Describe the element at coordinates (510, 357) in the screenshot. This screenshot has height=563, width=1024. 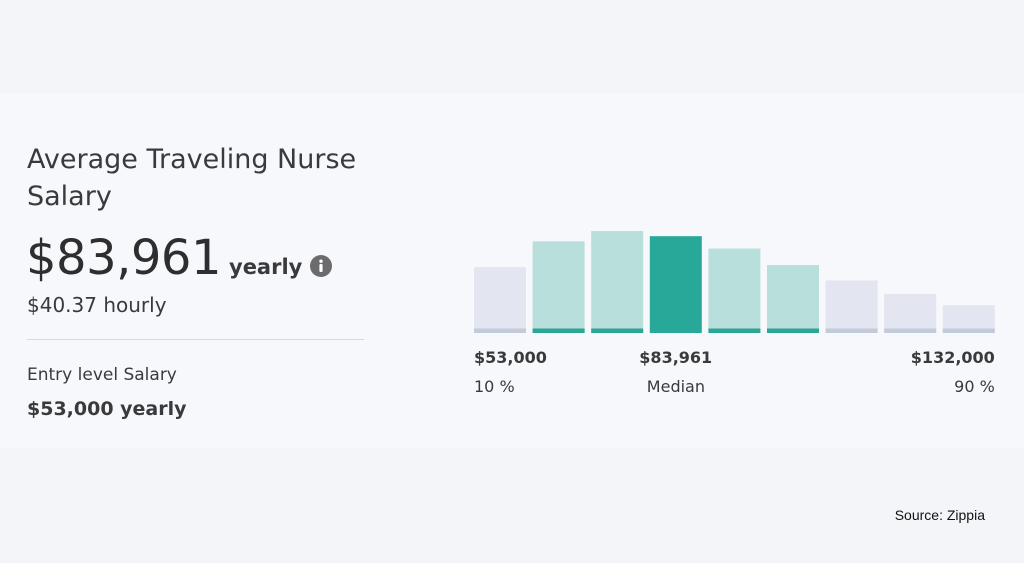
I see `low-percentile-value: $53,000` at that location.